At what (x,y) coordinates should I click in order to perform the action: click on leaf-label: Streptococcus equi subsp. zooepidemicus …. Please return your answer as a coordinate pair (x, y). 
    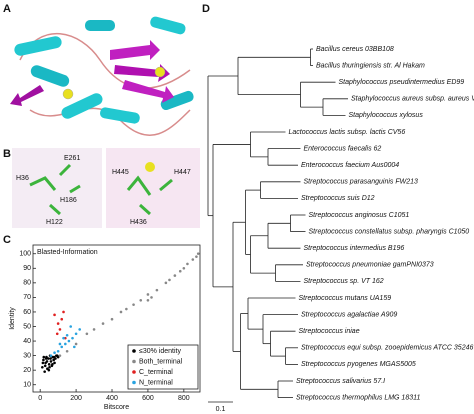
    Looking at the image, I should click on (387, 348).